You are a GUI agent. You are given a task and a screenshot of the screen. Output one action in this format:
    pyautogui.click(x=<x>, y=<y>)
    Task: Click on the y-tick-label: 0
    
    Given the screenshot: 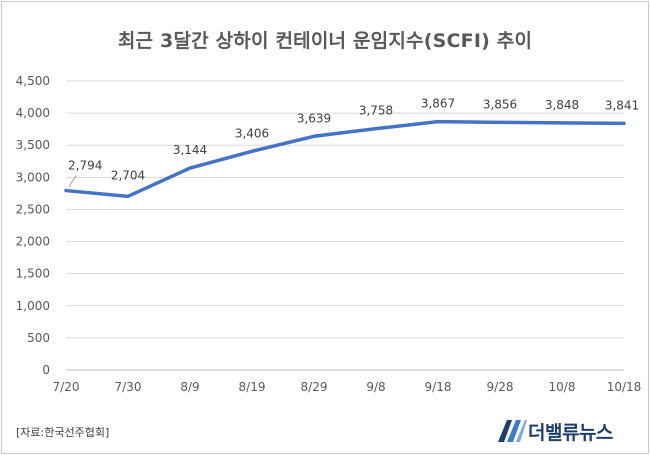 What is the action you would take?
    pyautogui.click(x=46, y=370)
    